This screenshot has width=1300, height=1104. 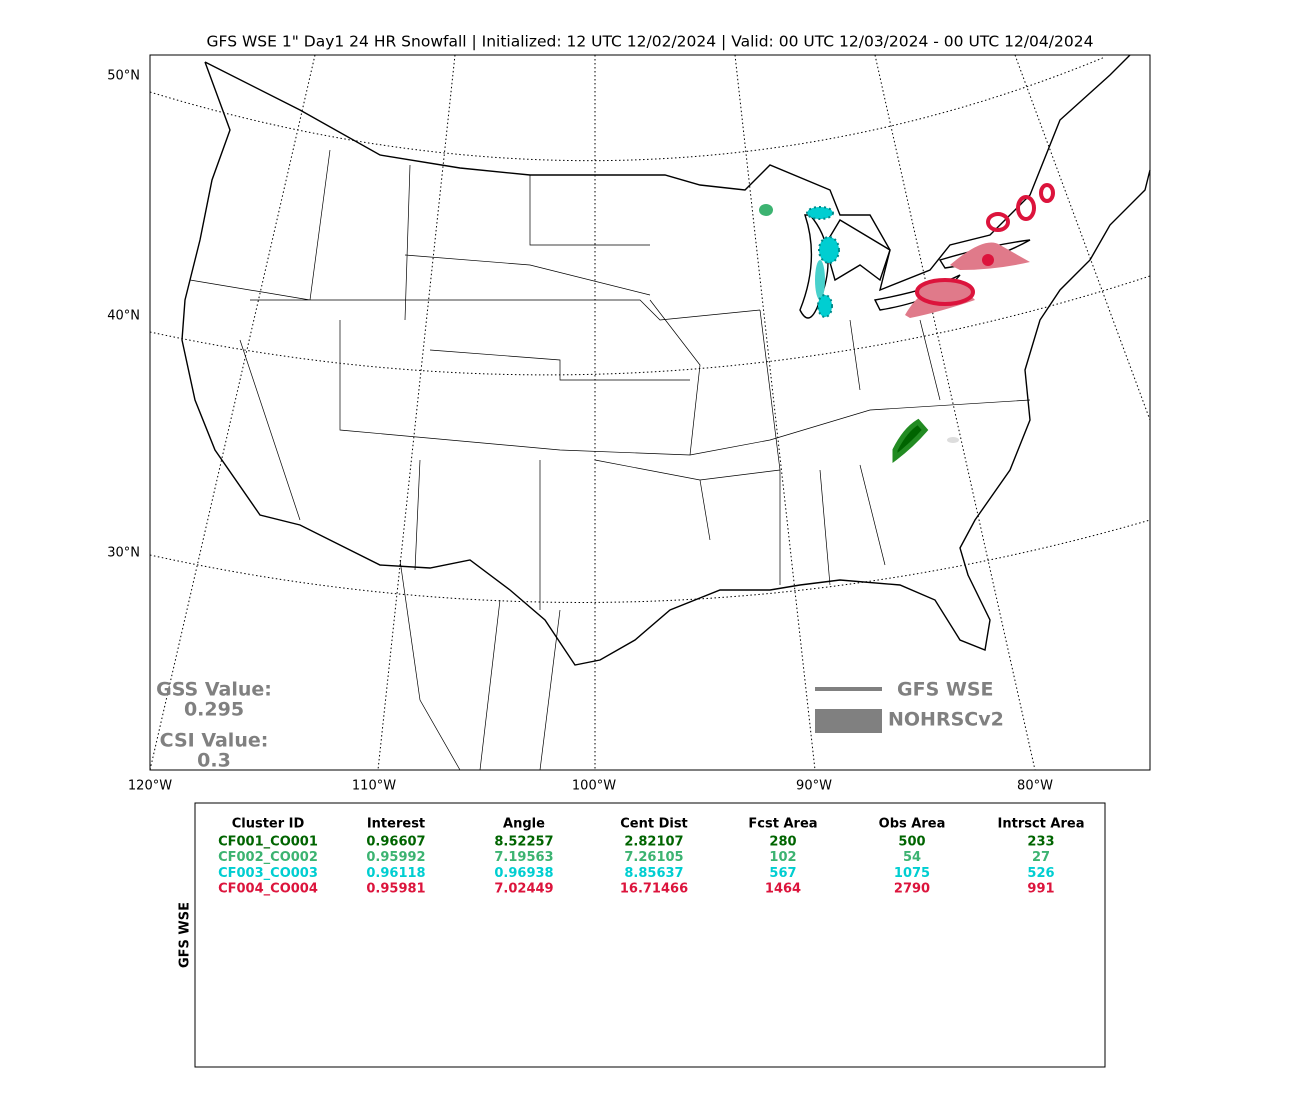 I want to click on table-cell: CF002_CO002, so click(x=268, y=857).